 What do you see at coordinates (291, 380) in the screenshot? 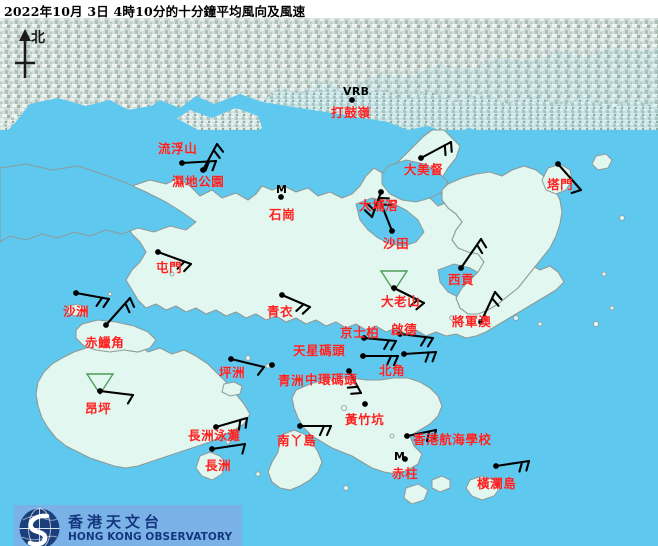
I see `station-label: 青洲` at bounding box center [291, 380].